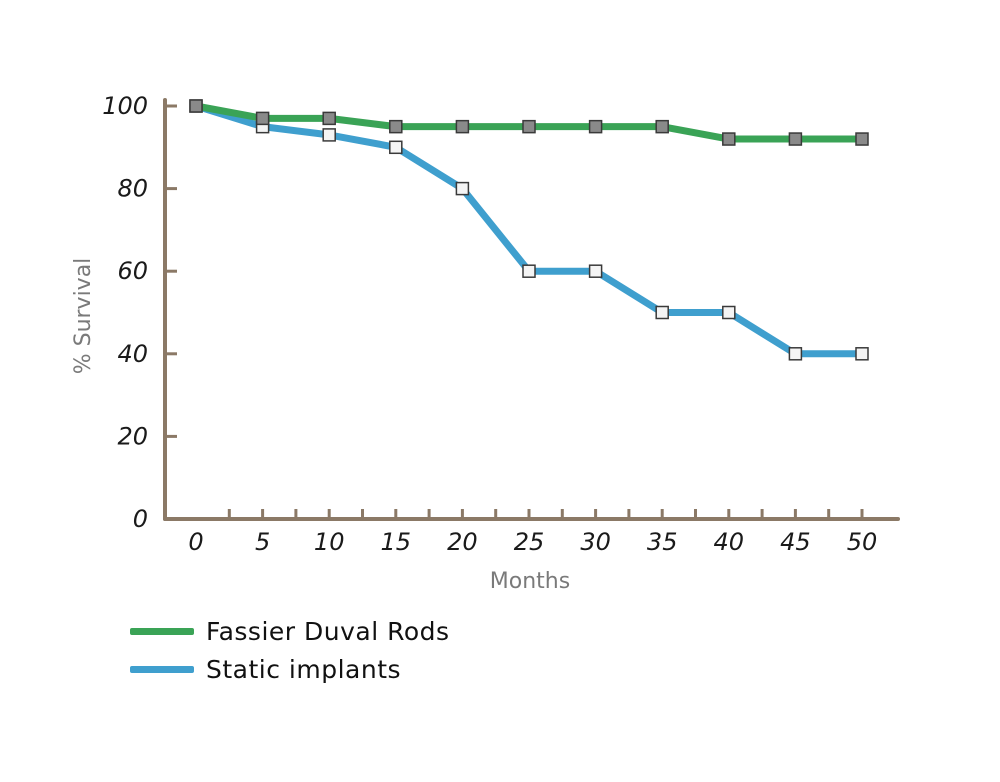  What do you see at coordinates (795, 542) in the screenshot?
I see `x-tick-label: 45` at bounding box center [795, 542].